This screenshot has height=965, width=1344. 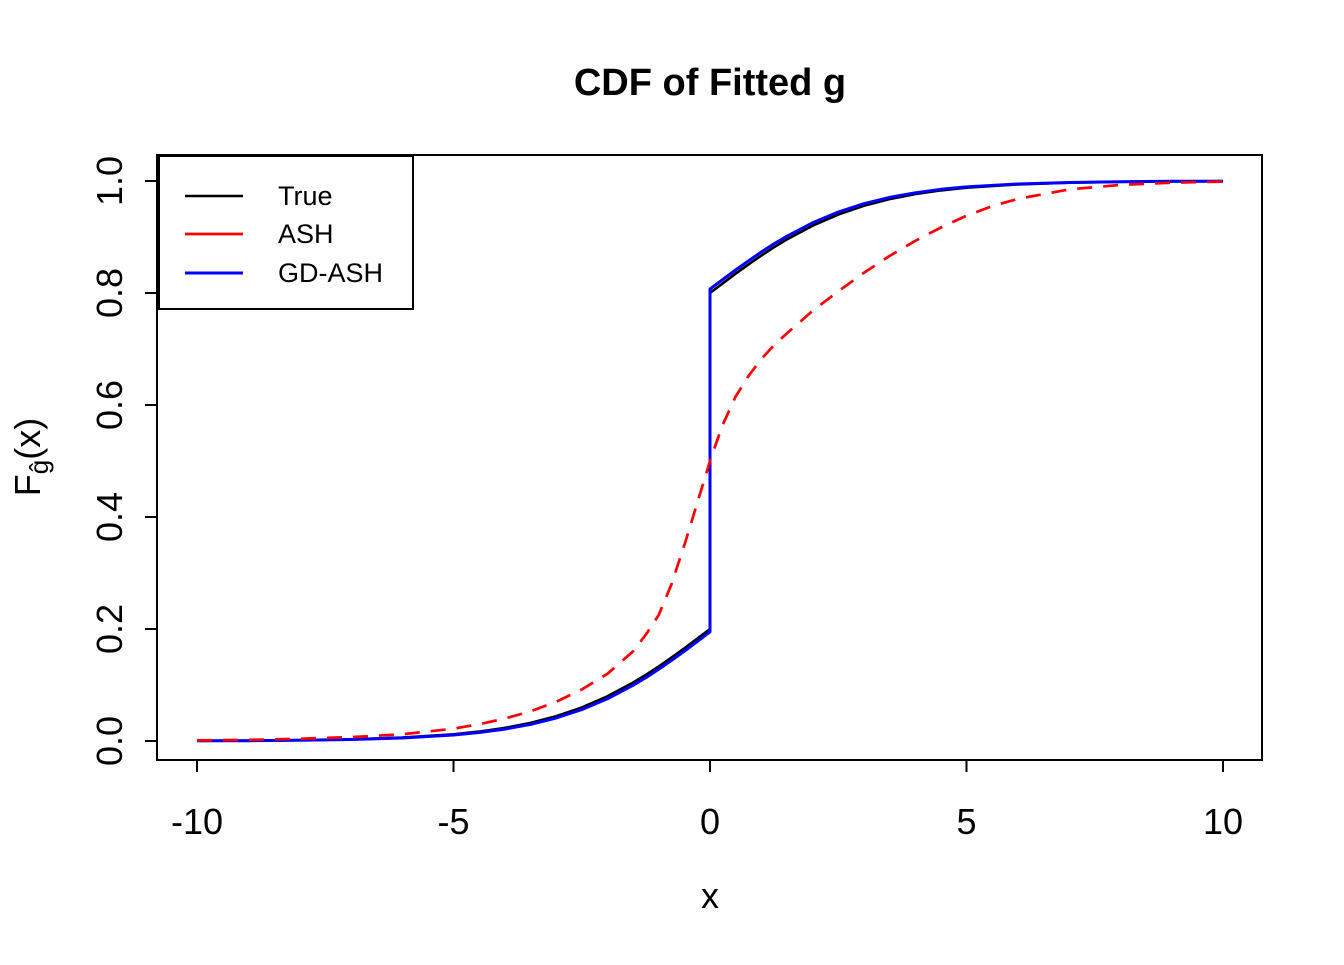 What do you see at coordinates (123, 461) in the screenshot?
I see `y-axis-ticks: 0.0 0.2 0.4 0.6 0.8 1.0` at bounding box center [123, 461].